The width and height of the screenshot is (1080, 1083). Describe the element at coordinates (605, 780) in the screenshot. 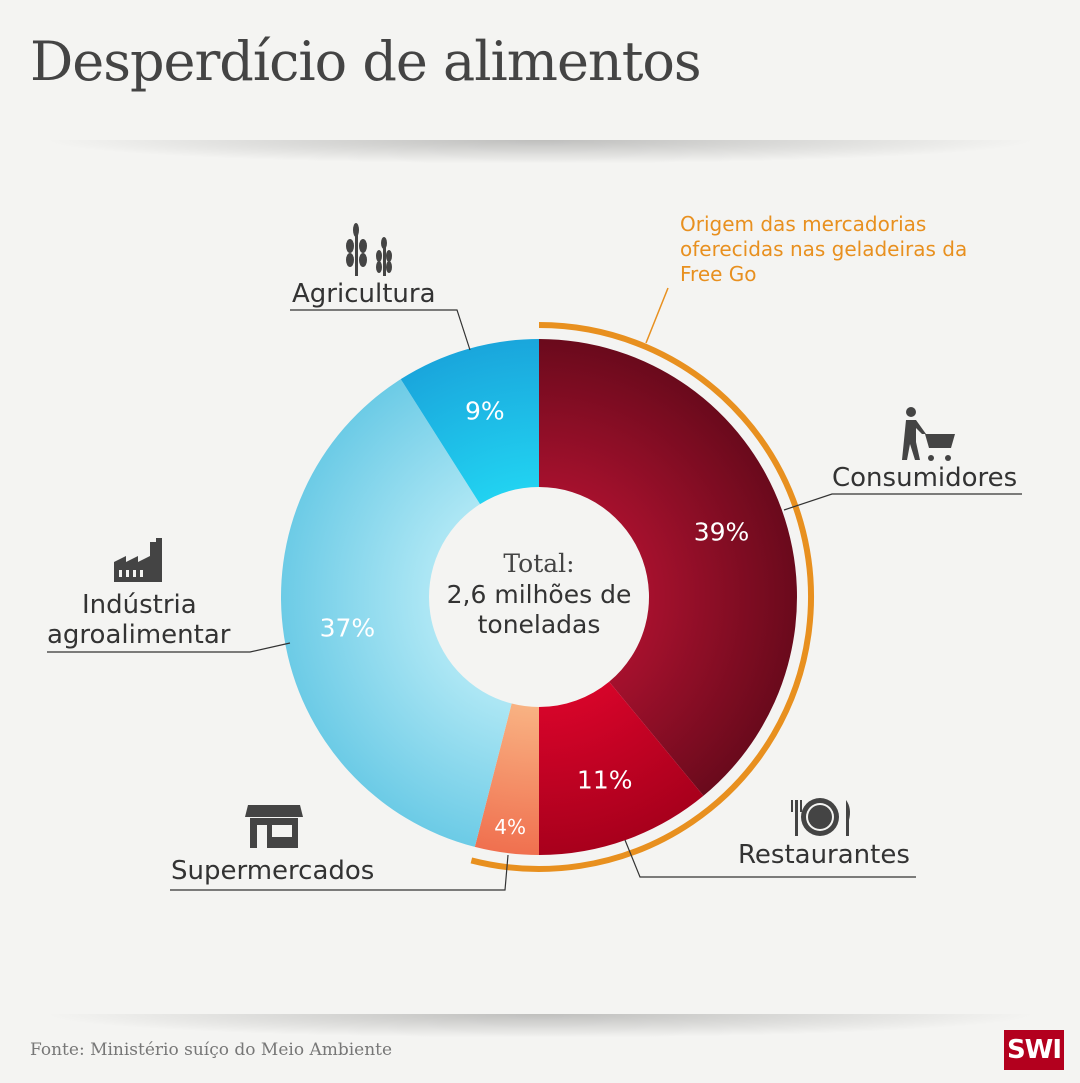

I see `value-label: 11%` at that location.